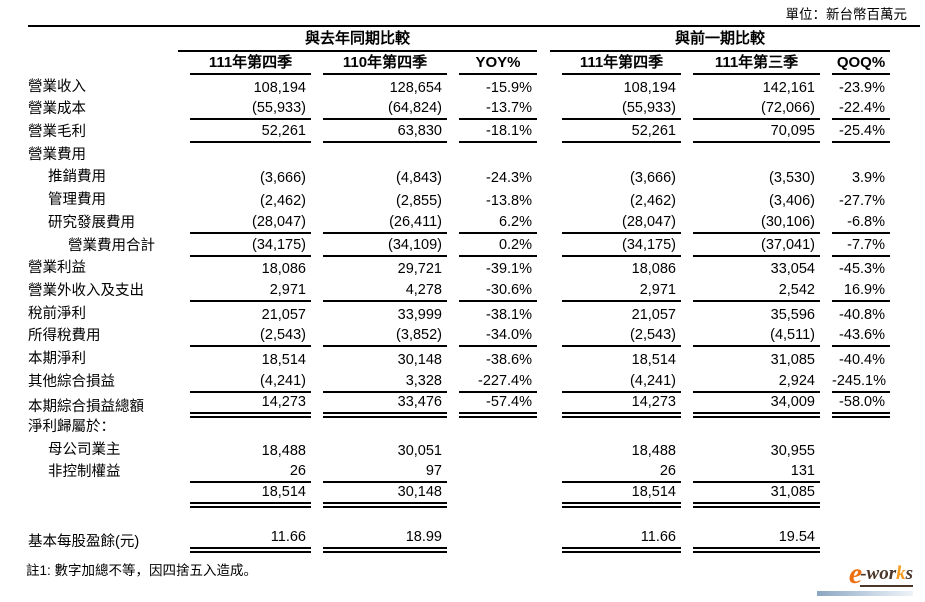  I want to click on table-row: 稅前淨利 21,057 33,999 -38.1% 21,057 35,596 -40.8%, so click(459, 313).